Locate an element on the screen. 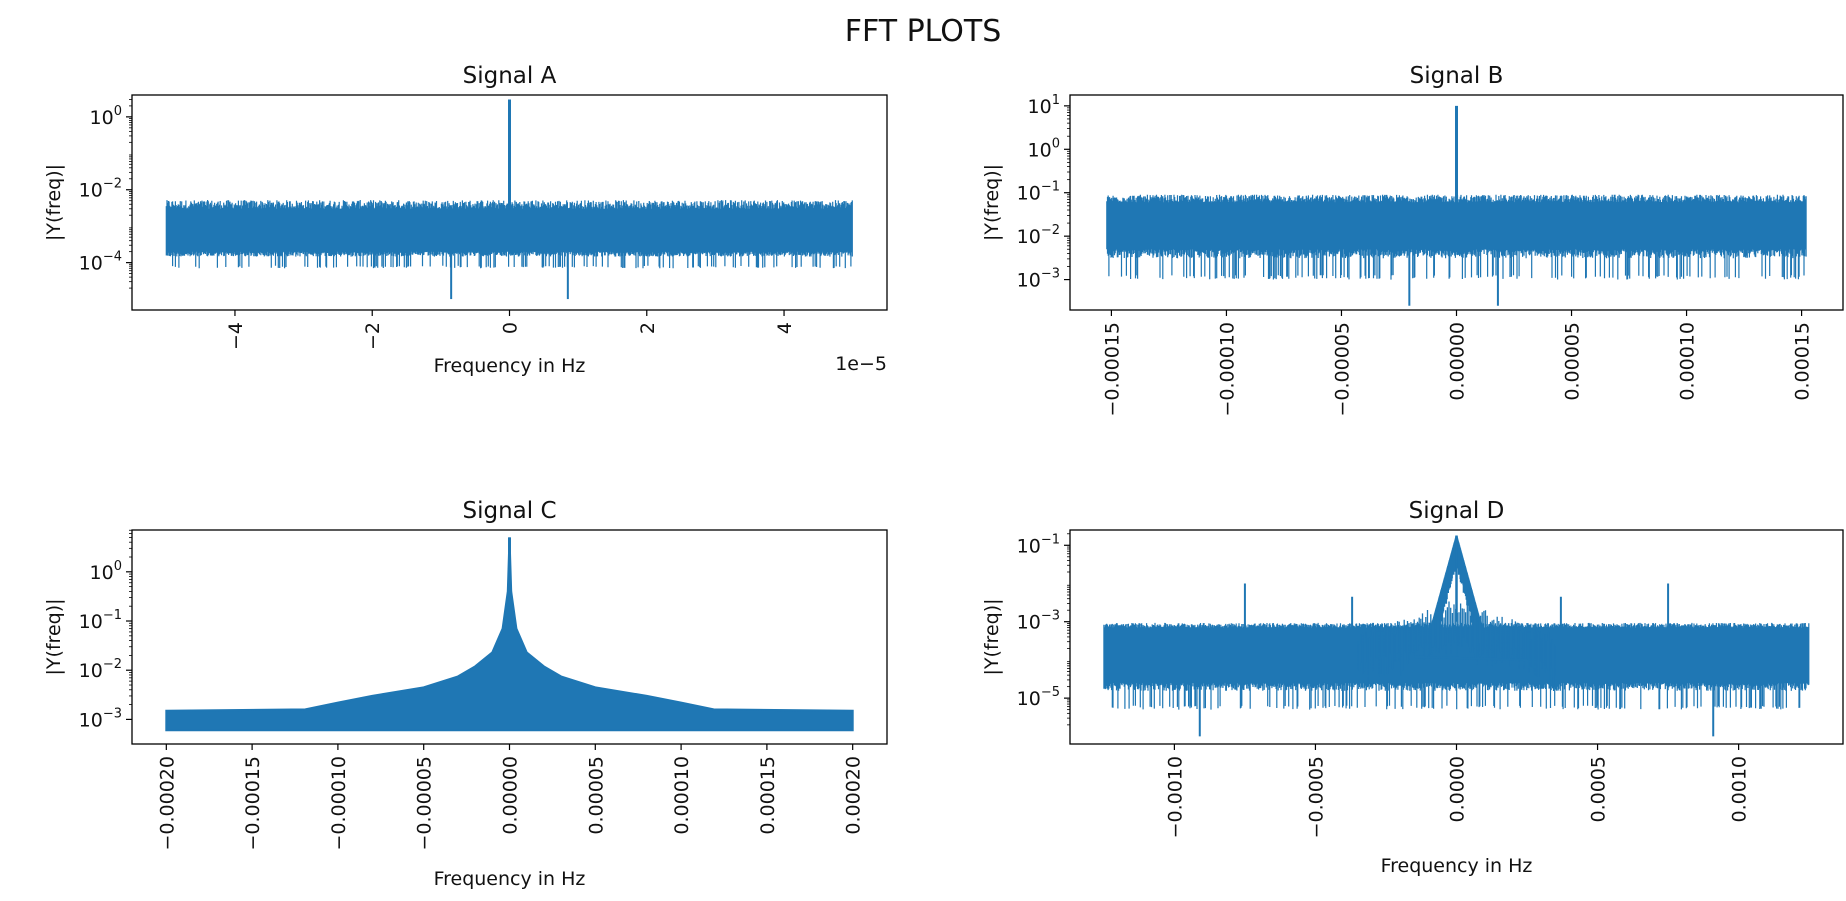  x-tick-label: 0.0000 is located at coordinates (1458, 789).